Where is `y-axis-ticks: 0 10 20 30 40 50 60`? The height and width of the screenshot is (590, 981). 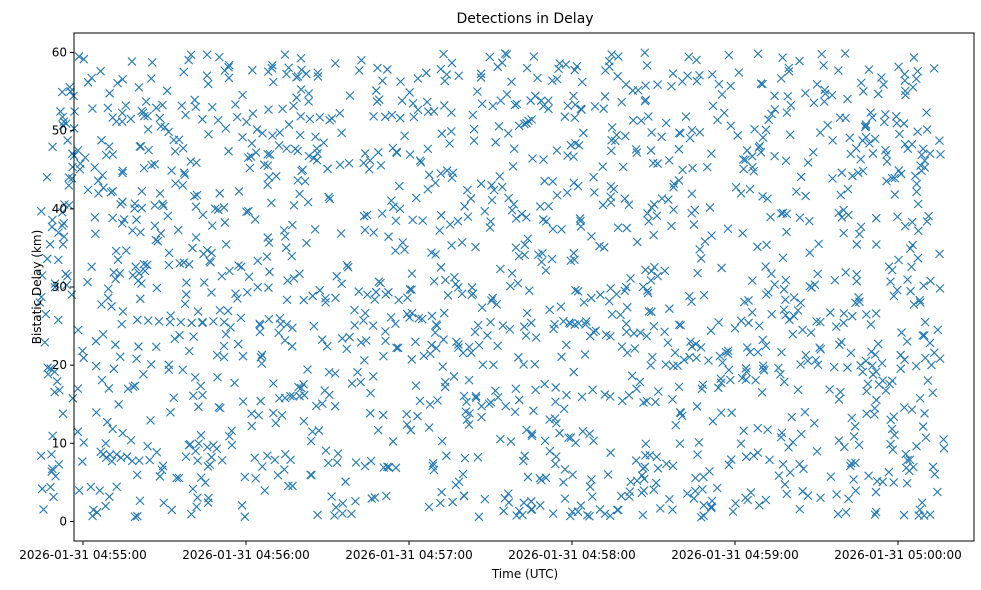 y-axis-ticks: 0 10 20 30 40 50 60 is located at coordinates (63, 287).